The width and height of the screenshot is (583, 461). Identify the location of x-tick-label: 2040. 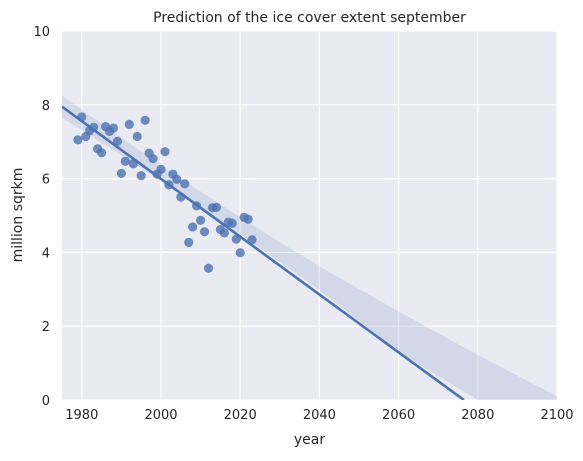
(319, 415).